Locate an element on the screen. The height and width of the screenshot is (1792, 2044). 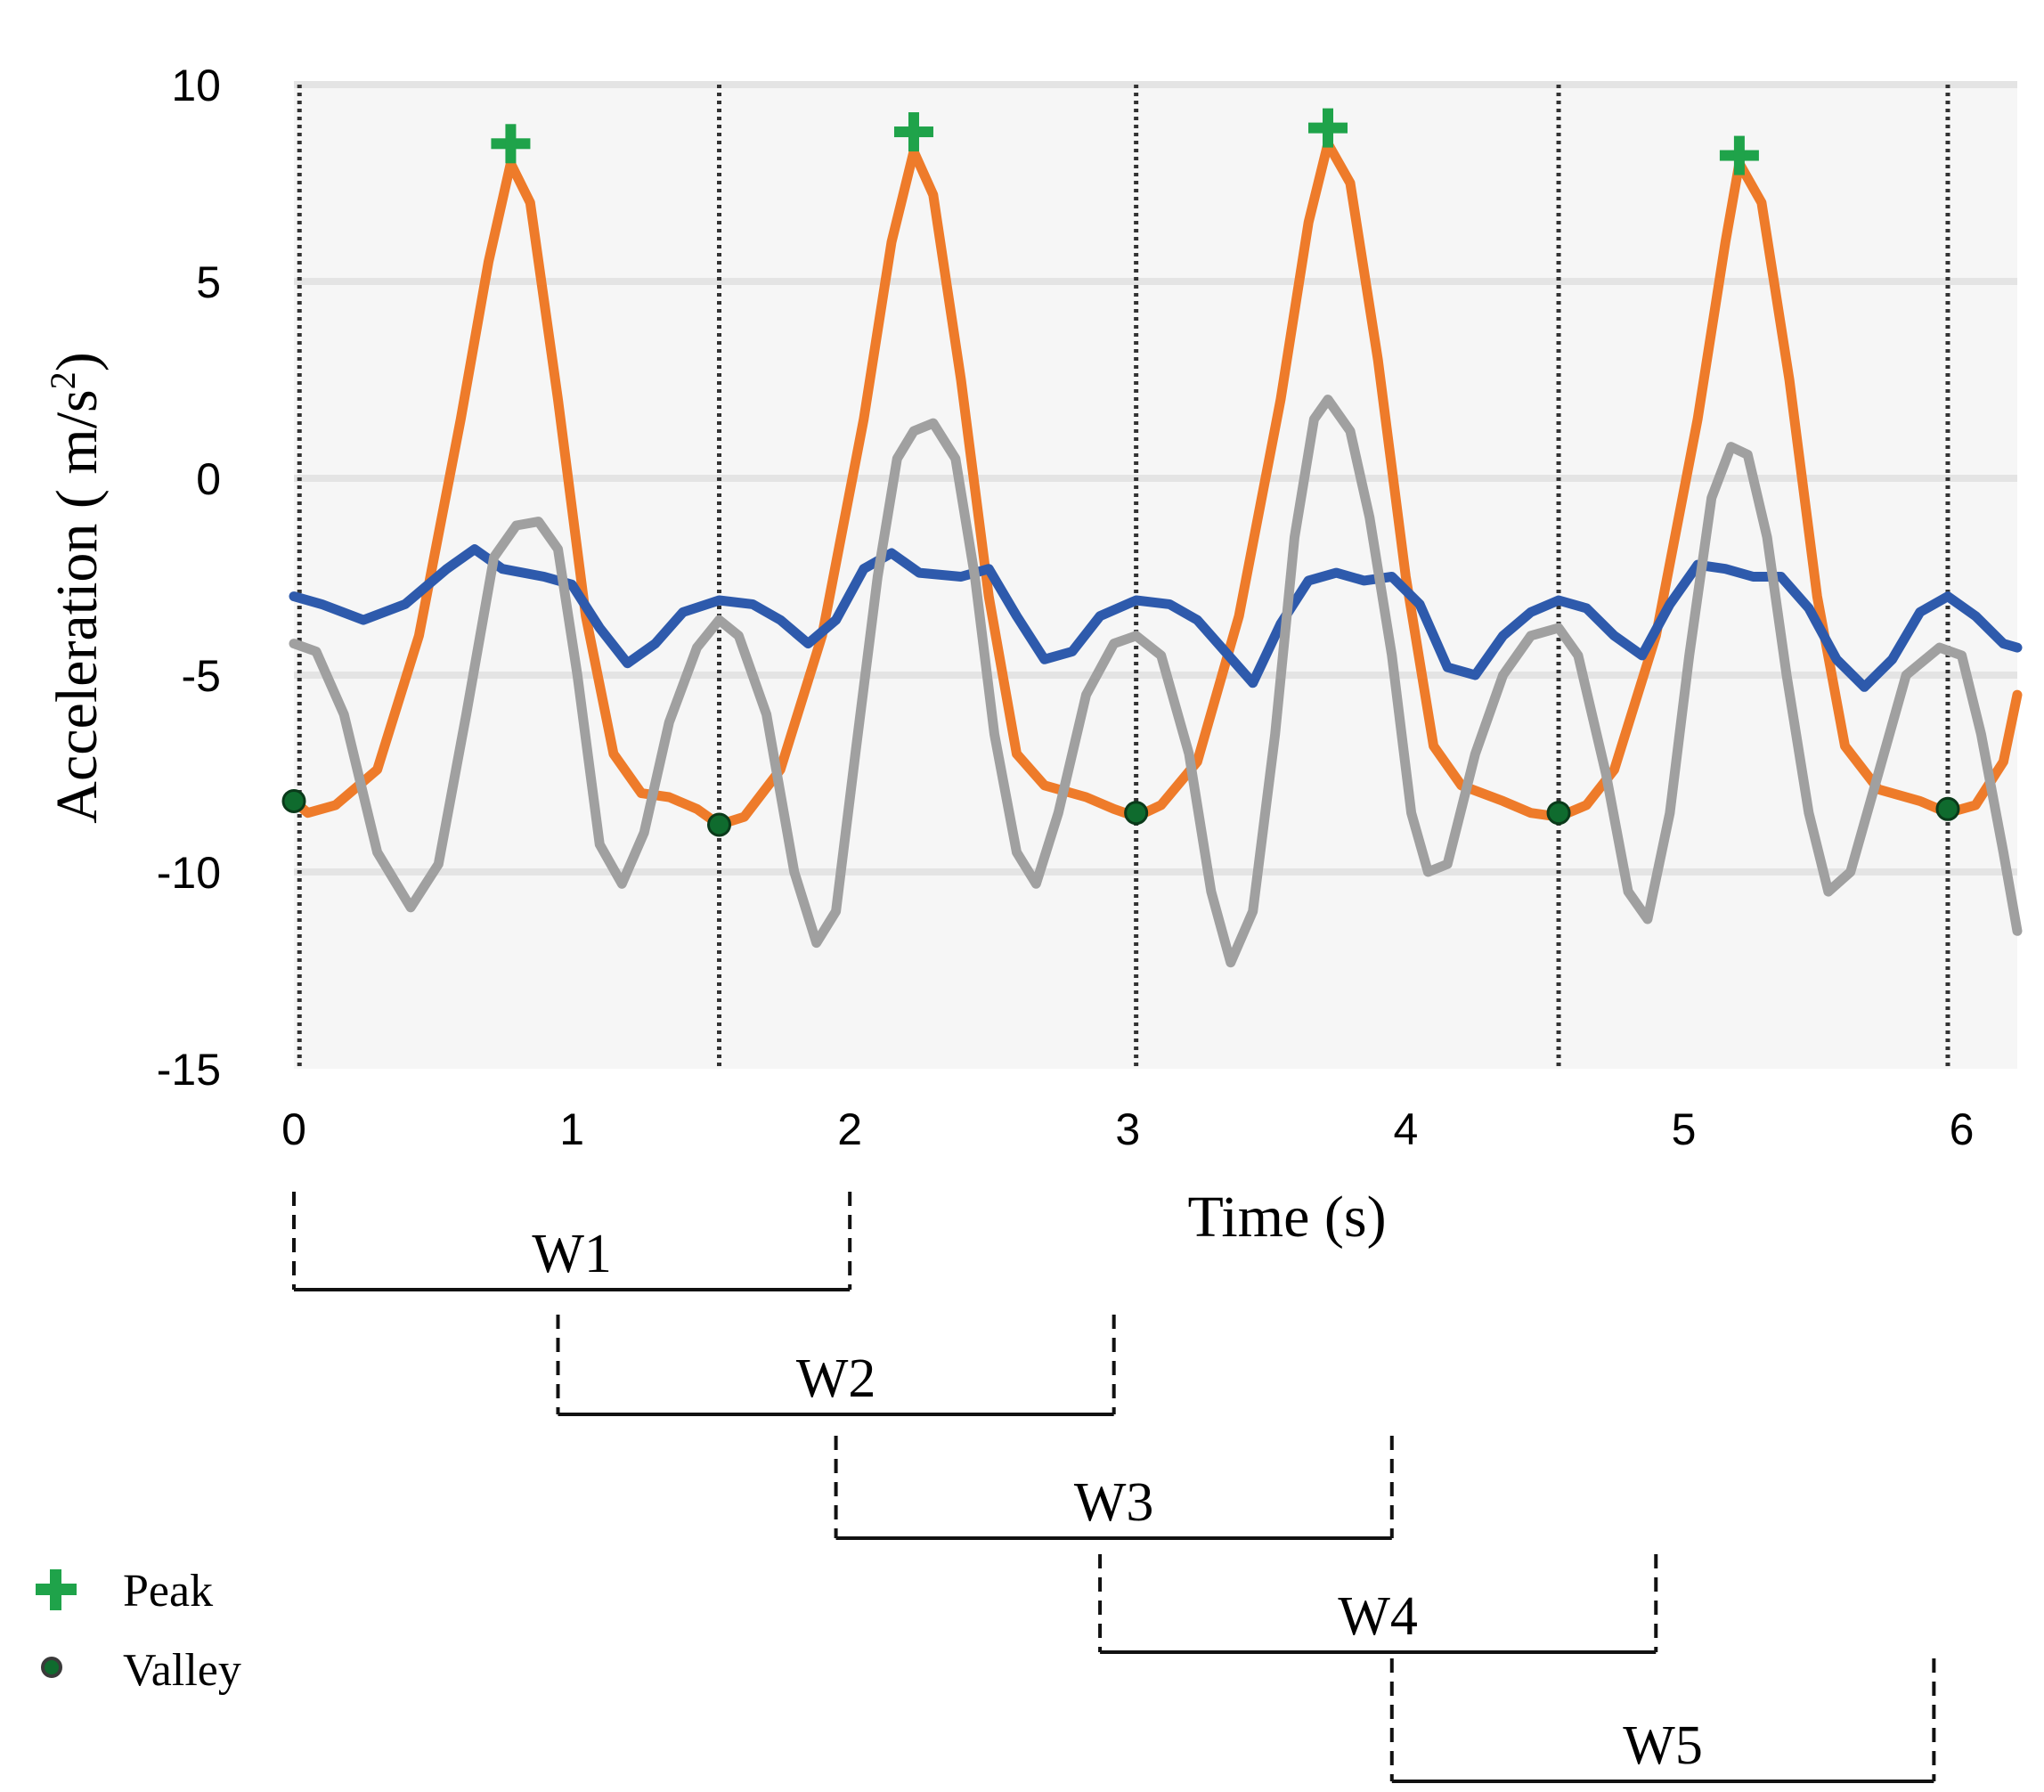
window-w2: W2 is located at coordinates (836, 1366).